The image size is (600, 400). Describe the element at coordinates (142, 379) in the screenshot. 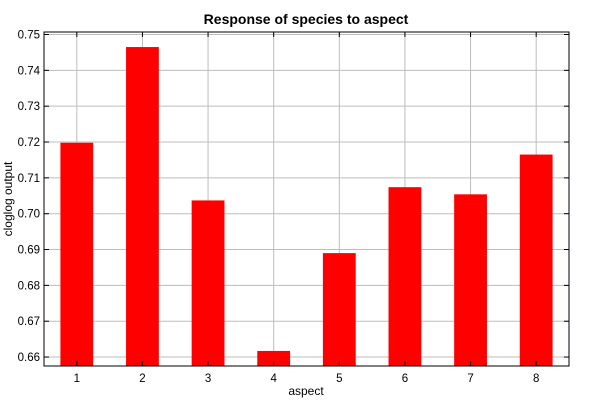

I see `x-tick-label: 2` at that location.